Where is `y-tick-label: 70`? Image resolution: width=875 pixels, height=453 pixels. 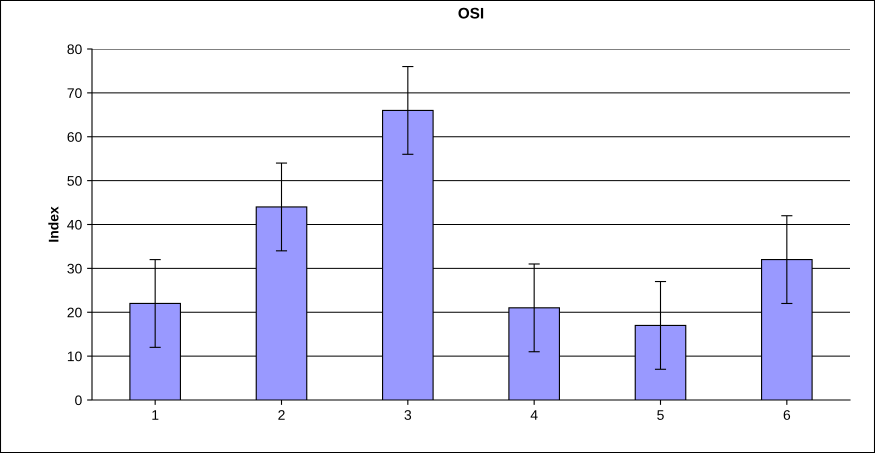 y-tick-label: 70 is located at coordinates (75, 93).